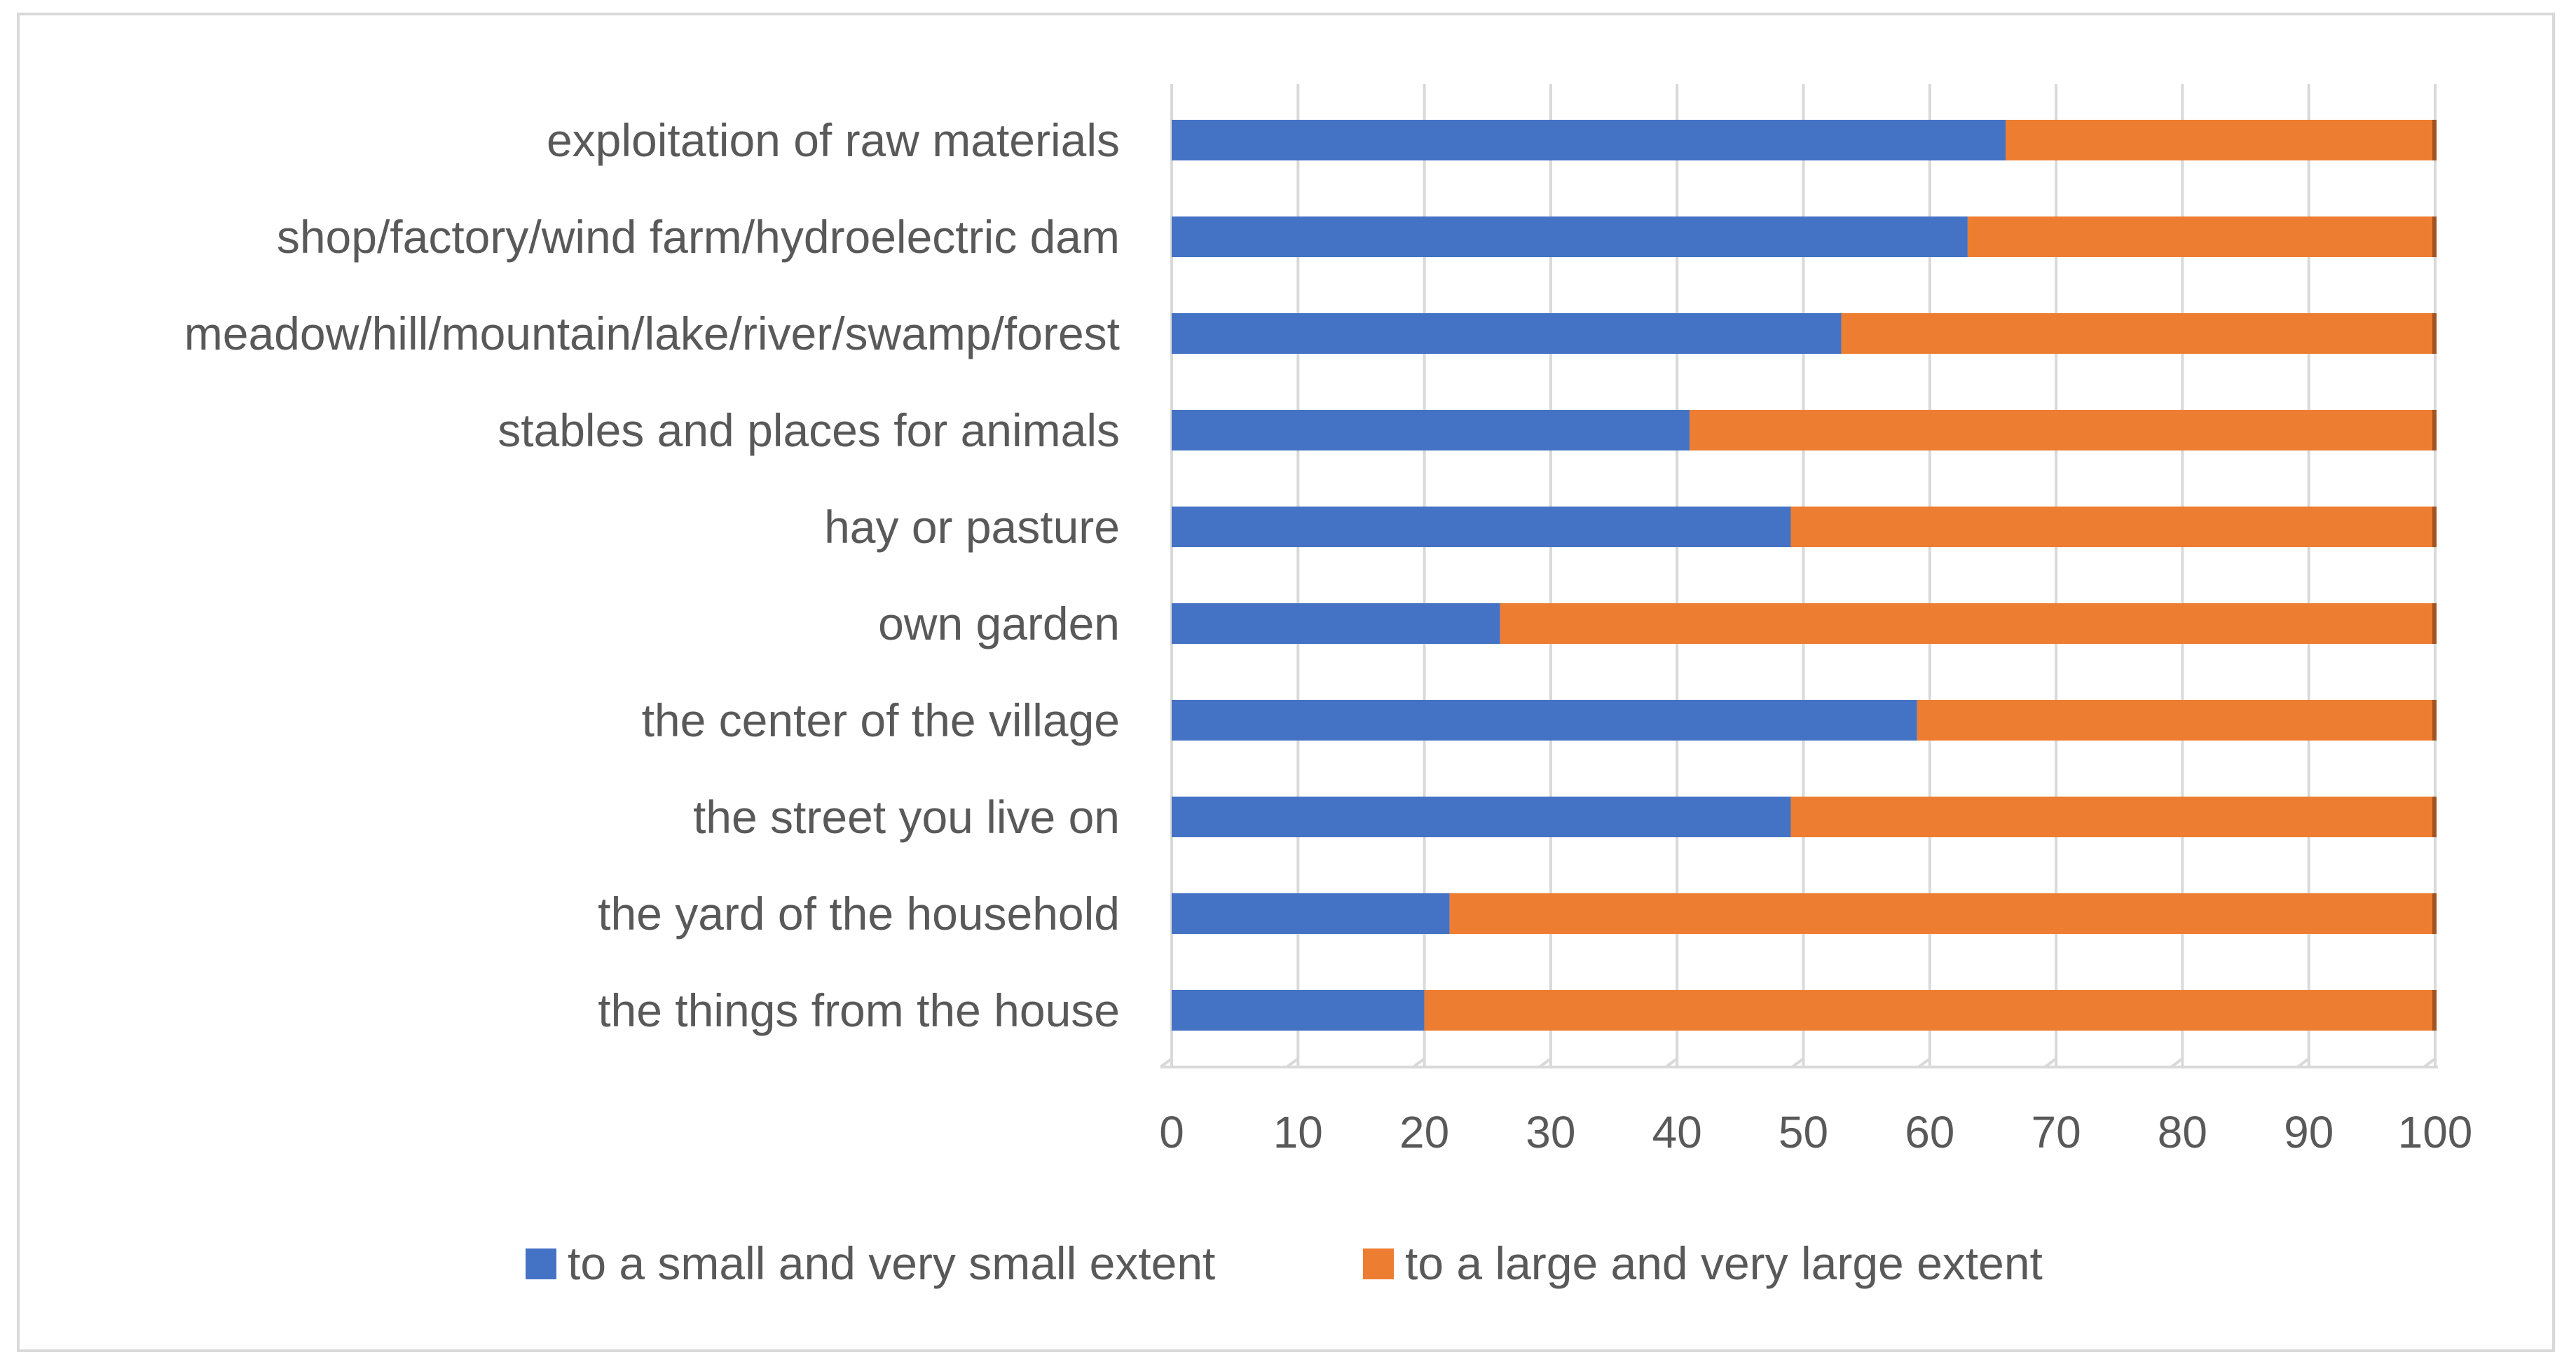 This screenshot has height=1369, width=2576. I want to click on legend-label-large: to a large and very large extent, so click(1724, 1263).